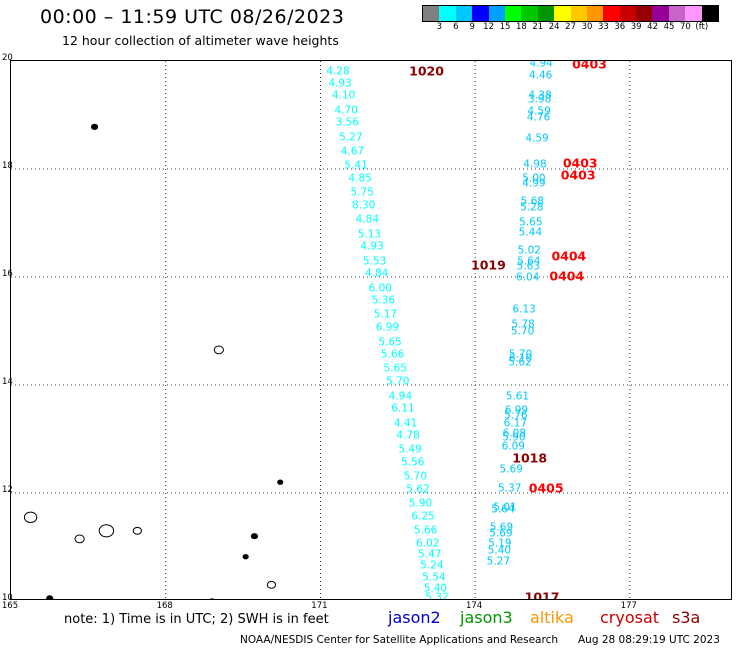  What do you see at coordinates (546, 488) in the screenshot?
I see `pass-time-label: 0405` at bounding box center [546, 488].